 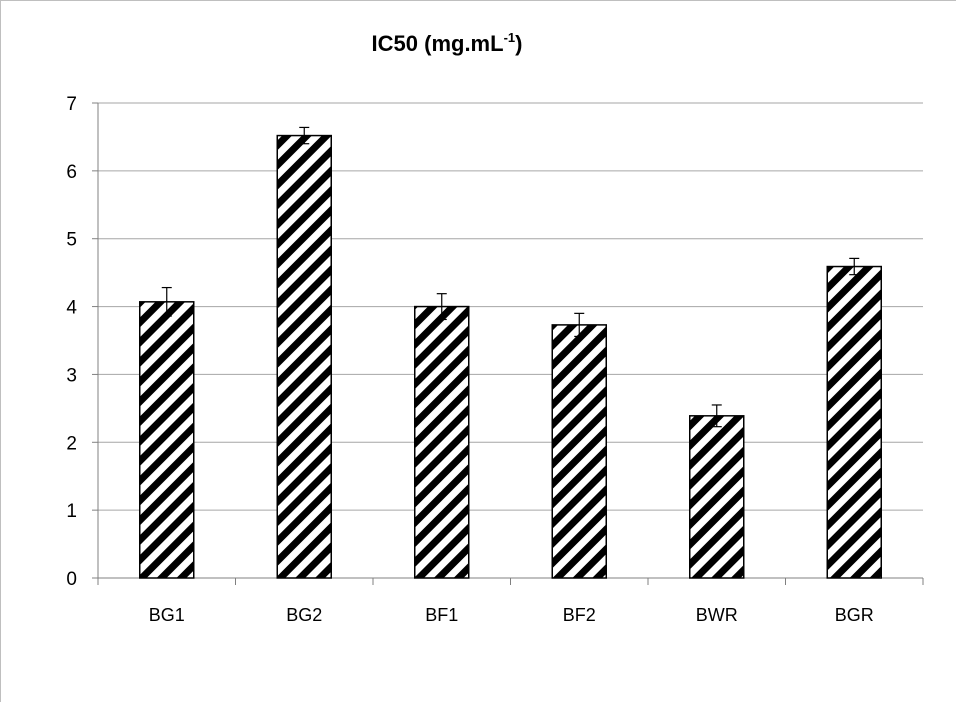 I want to click on y-tick-label: 6, so click(x=71, y=172).